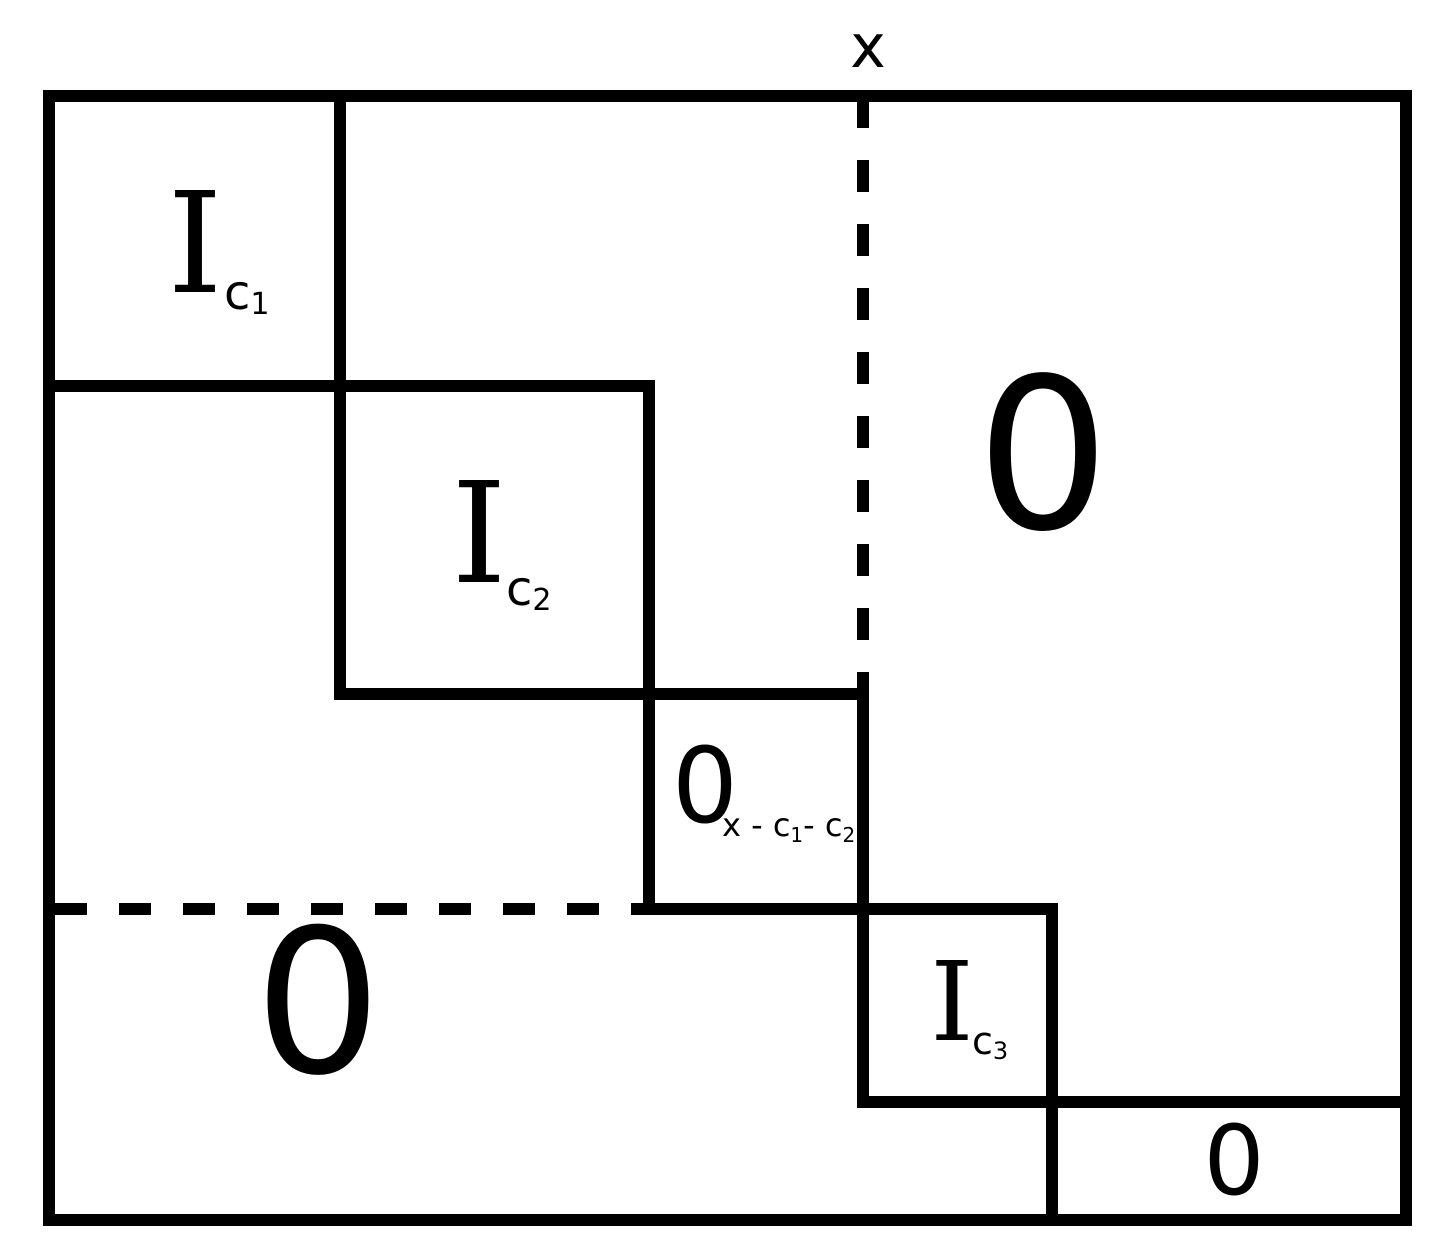 Image resolution: width=1429 pixels, height=1240 pixels. I want to click on label-zero-middle-sub: x - c1- c2, so click(788, 826).